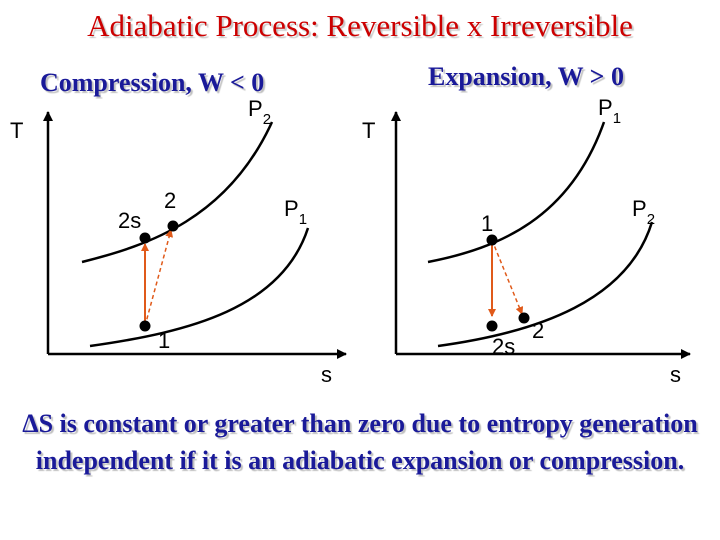 The width and height of the screenshot is (720, 540). I want to click on delta-symbol: Δ, so click(30, 423).